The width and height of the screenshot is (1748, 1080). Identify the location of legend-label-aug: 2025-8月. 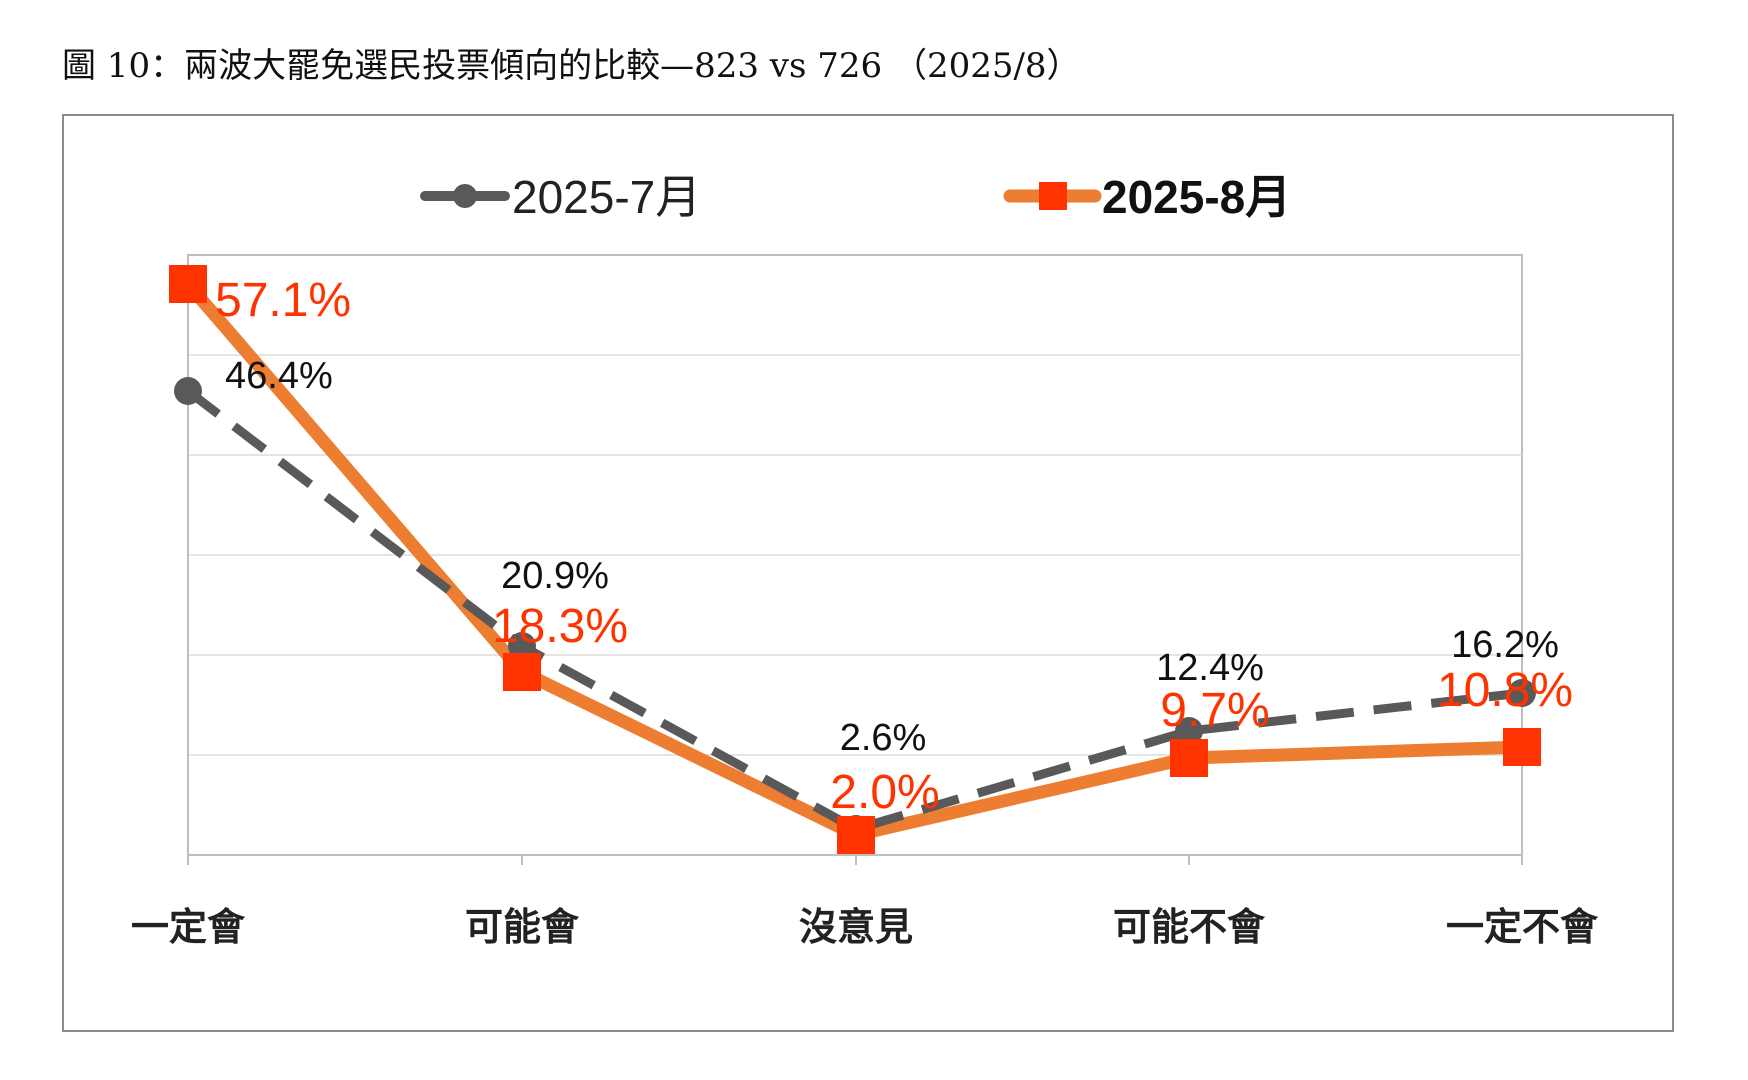
(1196, 197).